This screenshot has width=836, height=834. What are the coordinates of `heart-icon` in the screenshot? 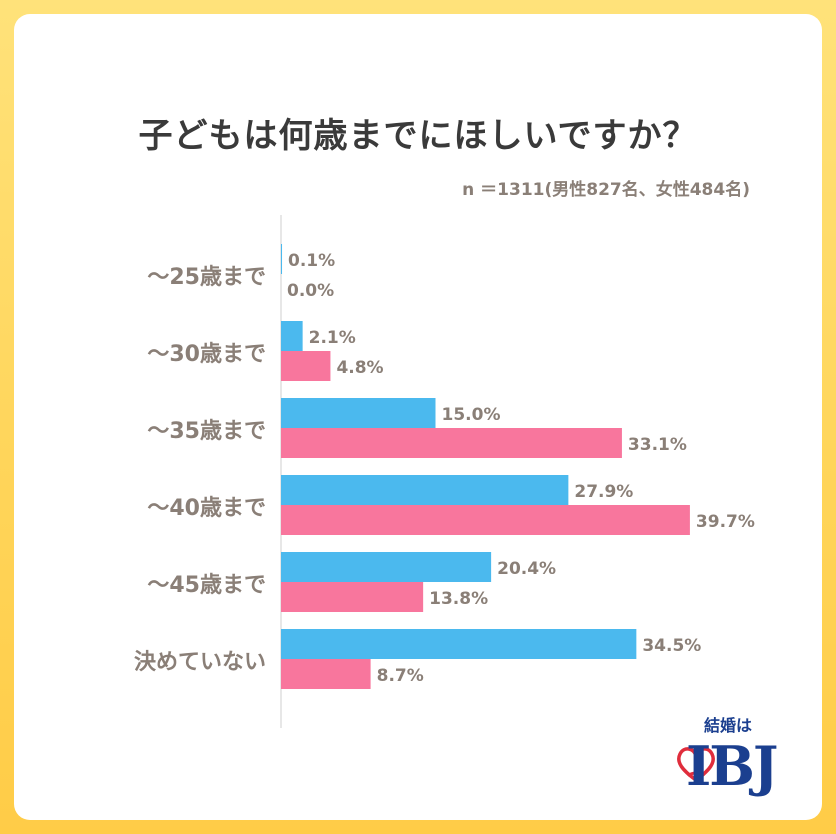 It's located at (696, 765).